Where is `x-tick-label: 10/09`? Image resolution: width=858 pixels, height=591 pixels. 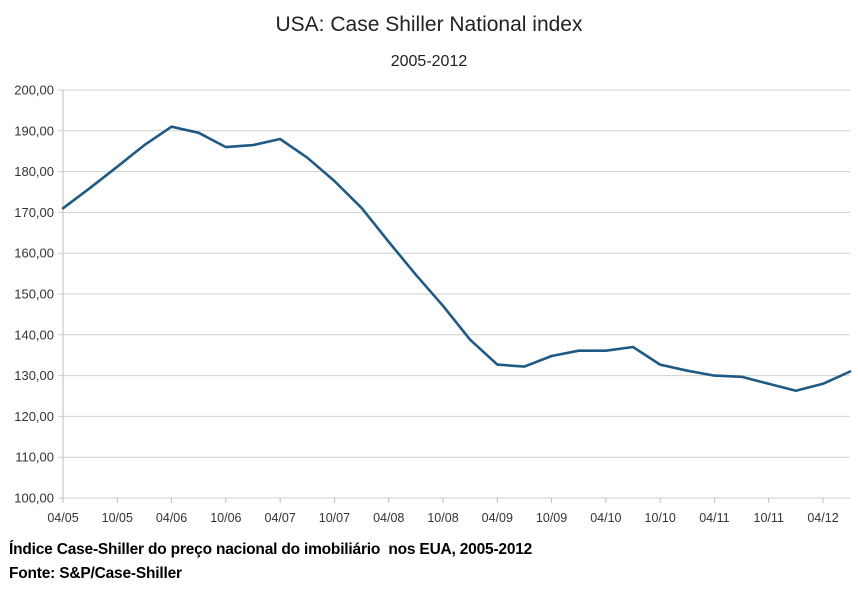 x-tick-label: 10/09 is located at coordinates (551, 518).